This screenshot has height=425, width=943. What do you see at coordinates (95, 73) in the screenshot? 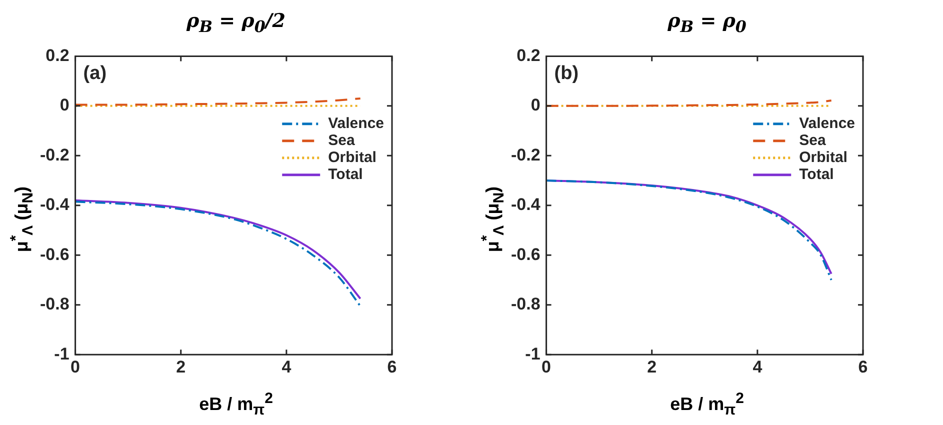
I see `annotation: (a)` at bounding box center [95, 73].